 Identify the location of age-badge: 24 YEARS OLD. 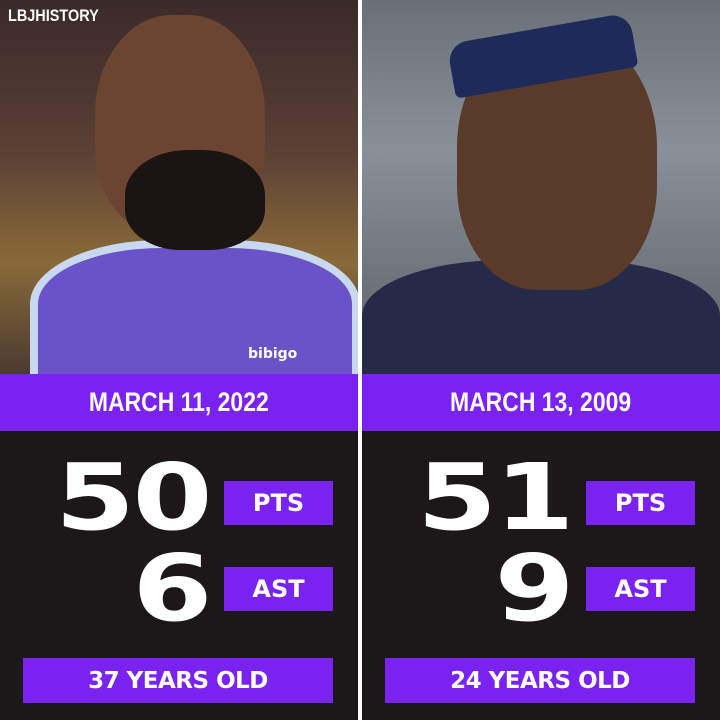
(540, 680).